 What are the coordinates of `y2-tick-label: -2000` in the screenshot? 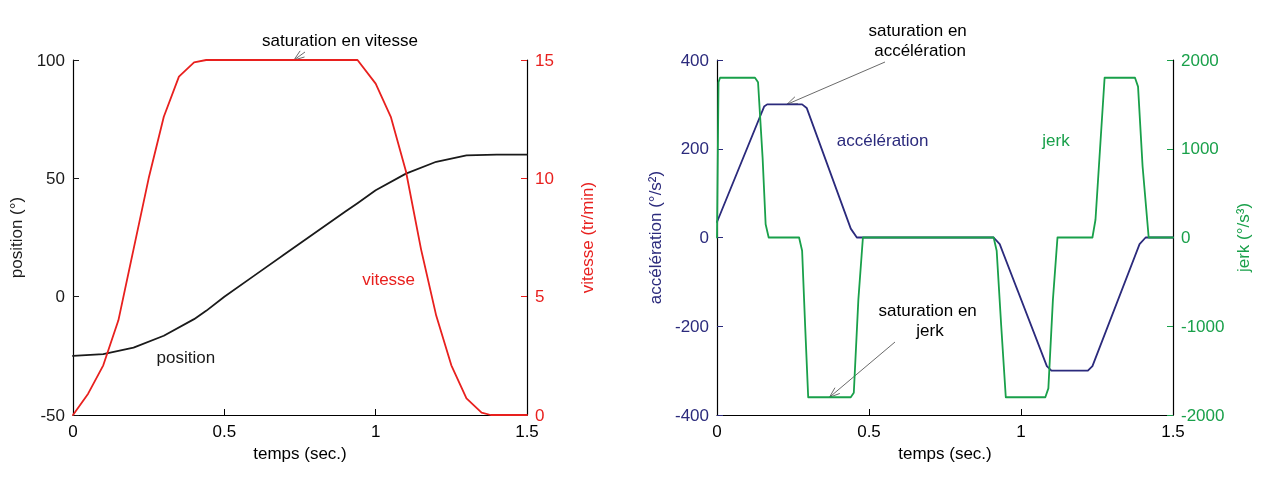 It's located at (1203, 415).